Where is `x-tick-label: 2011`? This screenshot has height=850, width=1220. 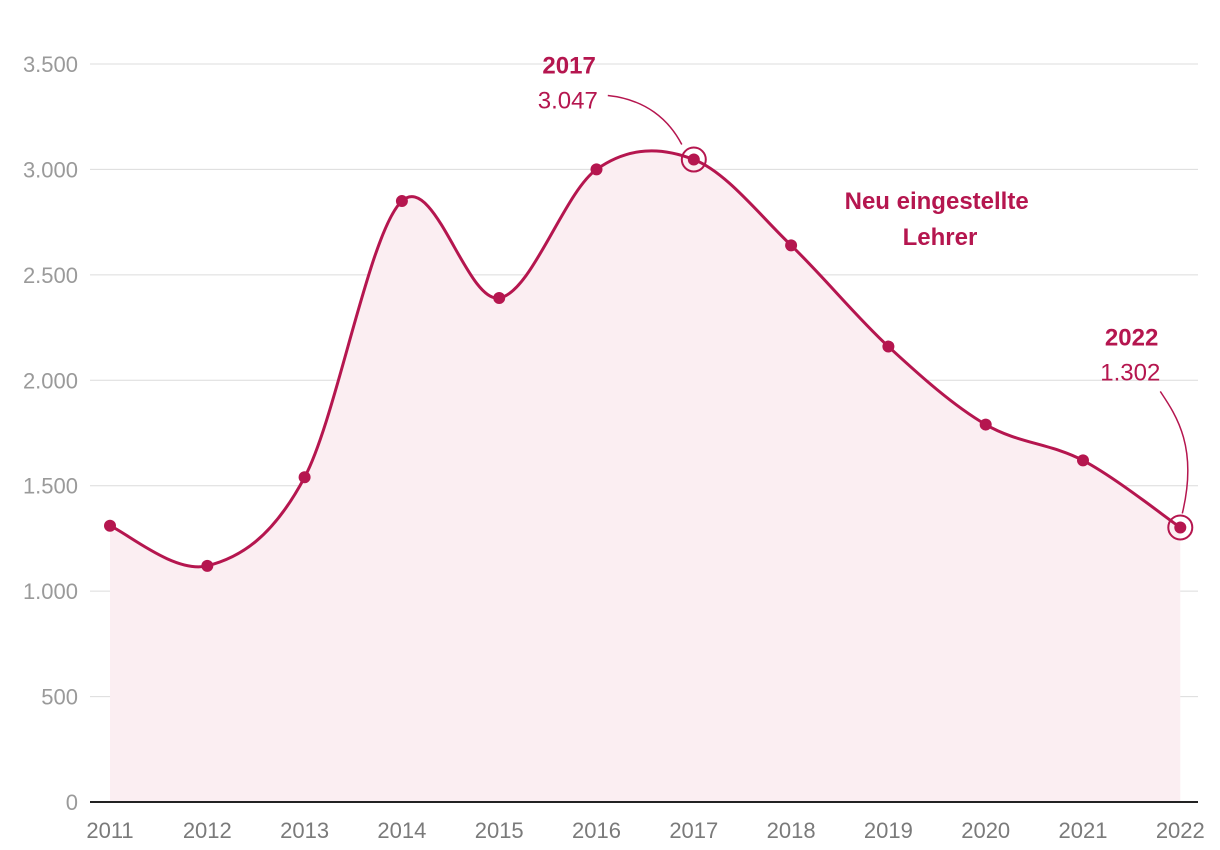 x-tick-label: 2011 is located at coordinates (109, 830).